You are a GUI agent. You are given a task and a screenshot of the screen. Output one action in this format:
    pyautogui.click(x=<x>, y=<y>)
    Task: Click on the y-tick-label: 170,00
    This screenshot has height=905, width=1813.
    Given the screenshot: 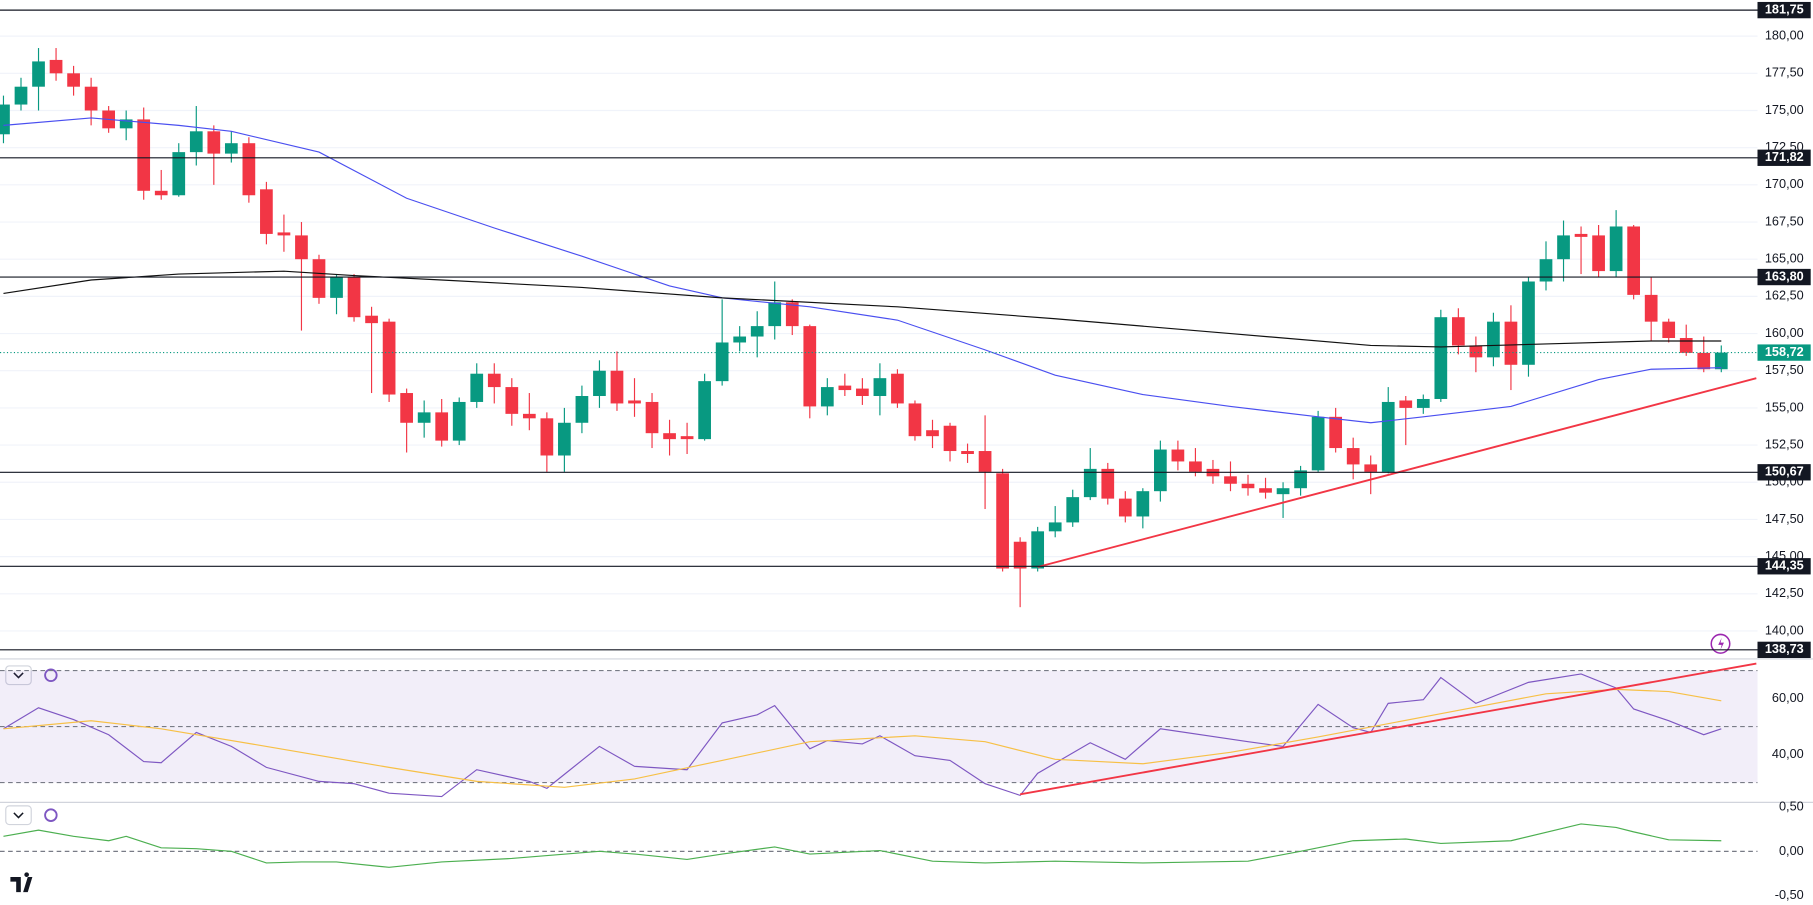 What is the action you would take?
    pyautogui.click(x=1784, y=183)
    